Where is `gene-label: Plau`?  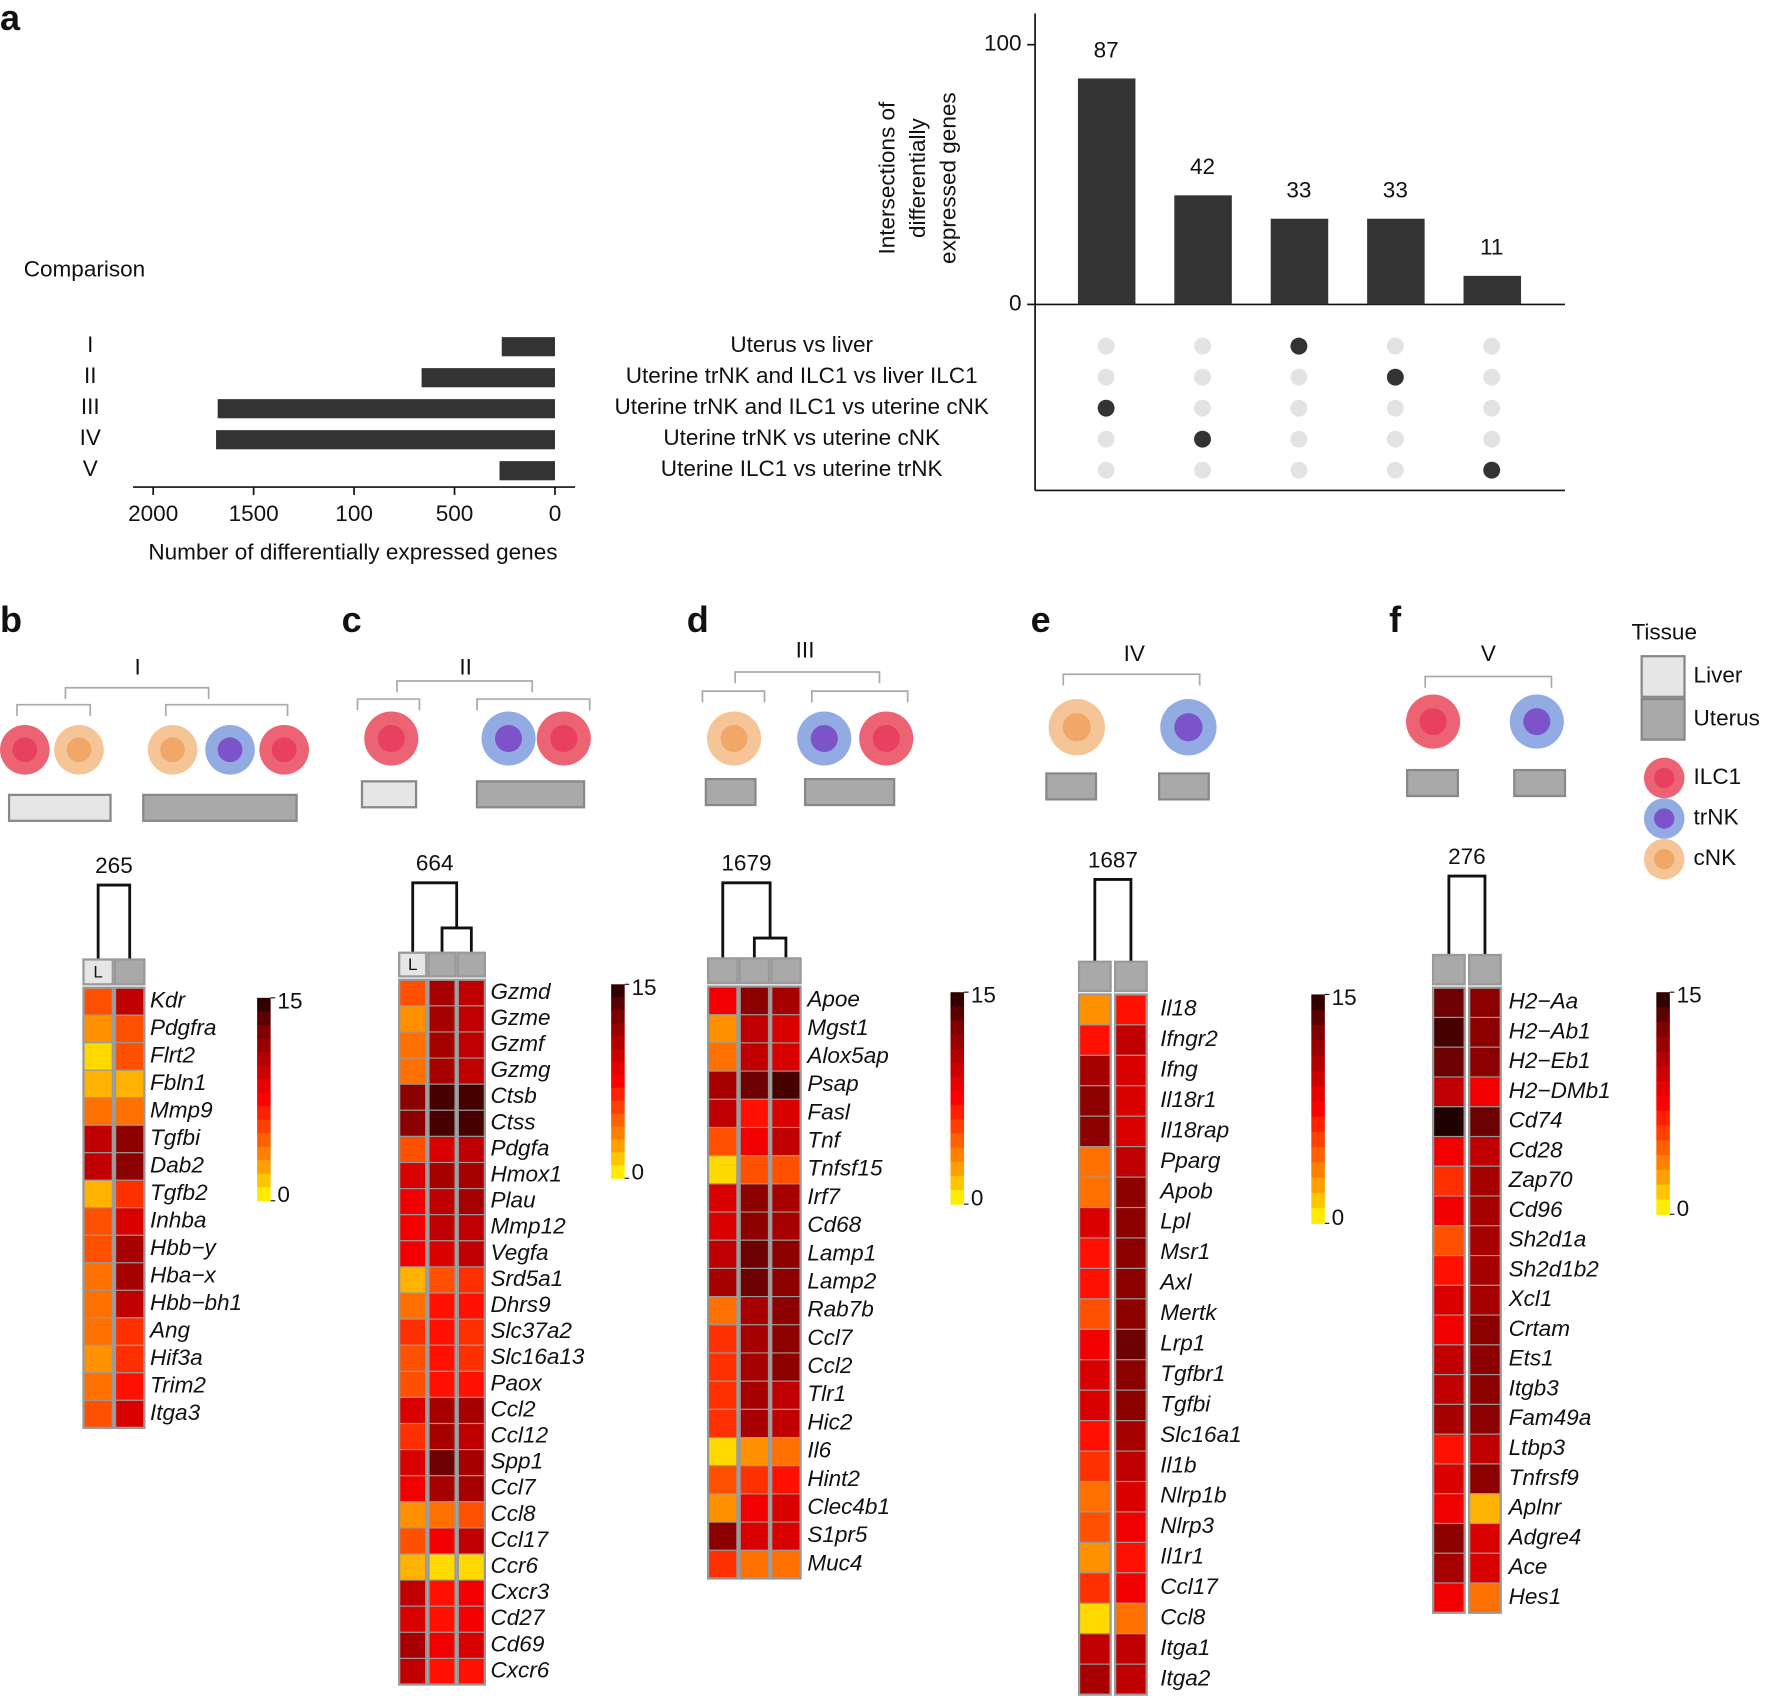
gene-label: Plau is located at coordinates (514, 1200).